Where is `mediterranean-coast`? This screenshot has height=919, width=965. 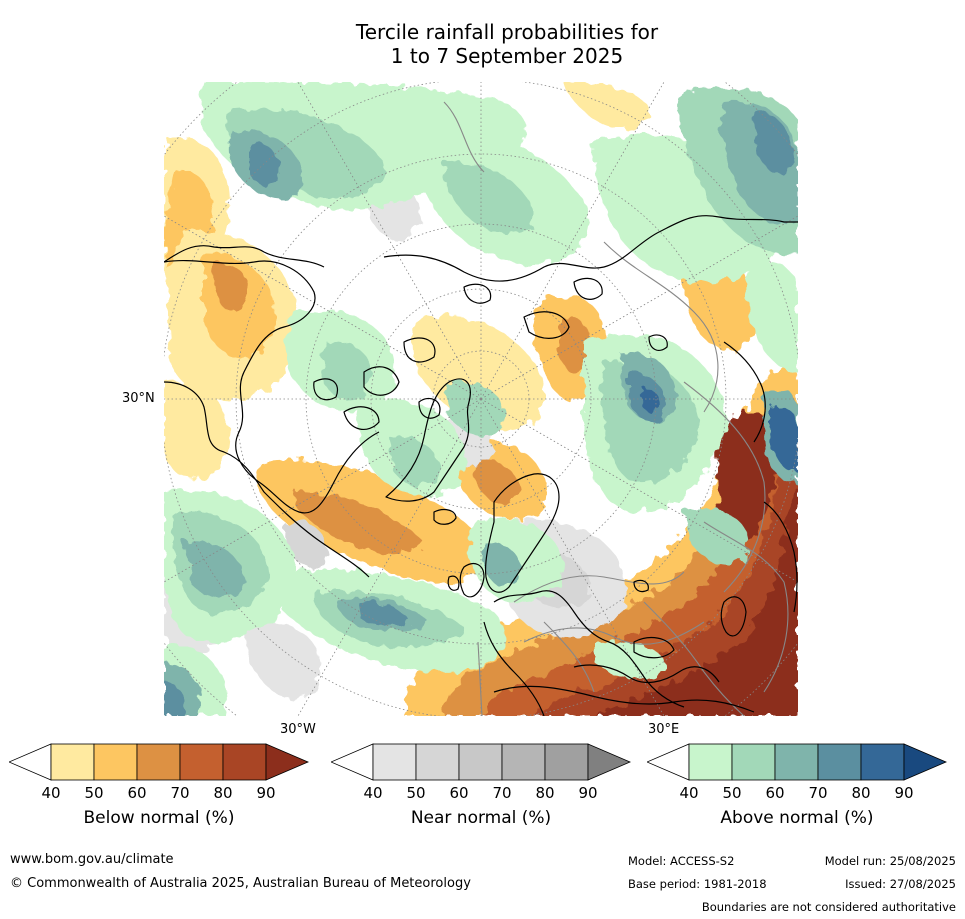
mediterranean-coast is located at coordinates (646, 660).